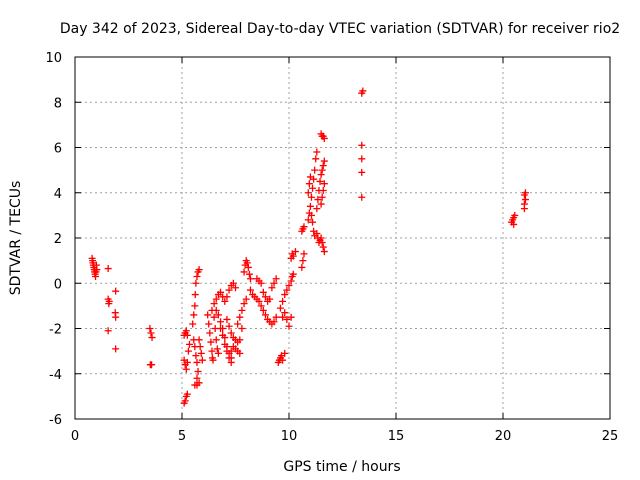  What do you see at coordinates (16, 238) in the screenshot?
I see `y-axis-label: SDTVAR / TECUs` at bounding box center [16, 238].